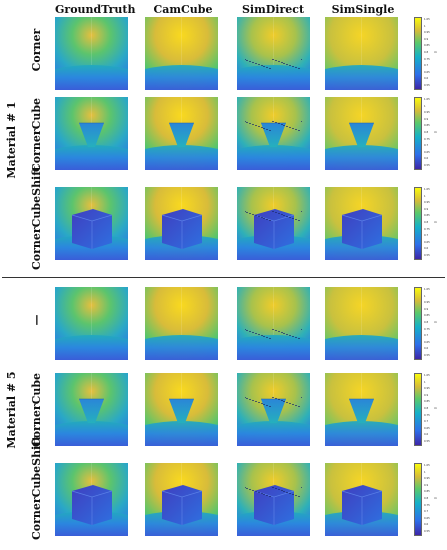  What do you see at coordinates (11, 140) in the screenshot?
I see `group-label-material-1: Material # 1` at bounding box center [11, 140].